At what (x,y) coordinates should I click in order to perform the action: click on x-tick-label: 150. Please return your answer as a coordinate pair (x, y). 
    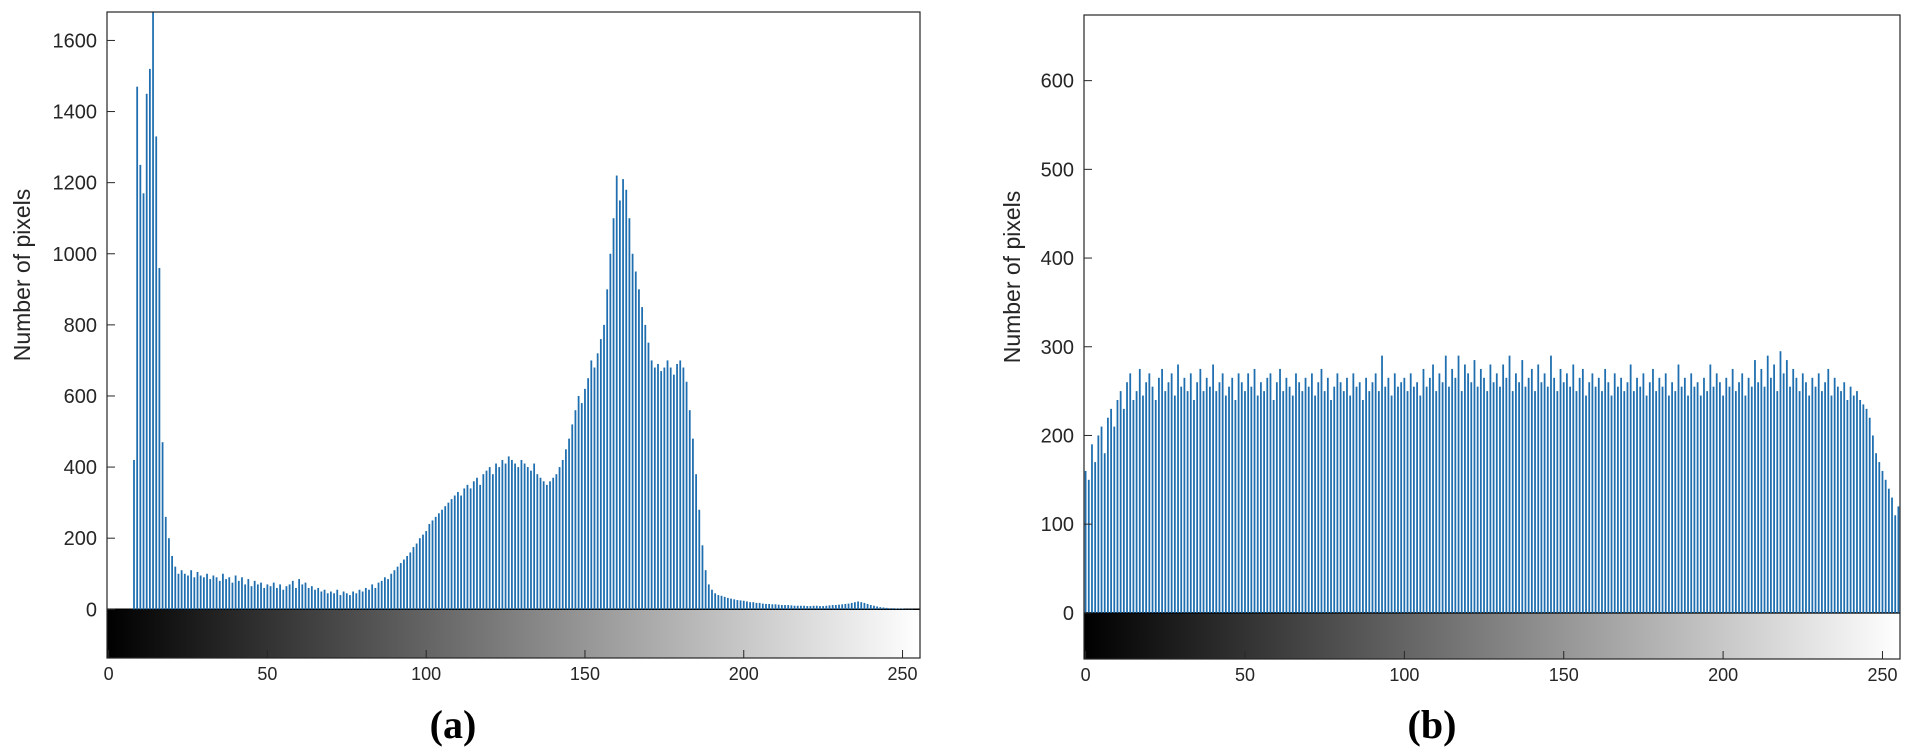
    Looking at the image, I should click on (1564, 675).